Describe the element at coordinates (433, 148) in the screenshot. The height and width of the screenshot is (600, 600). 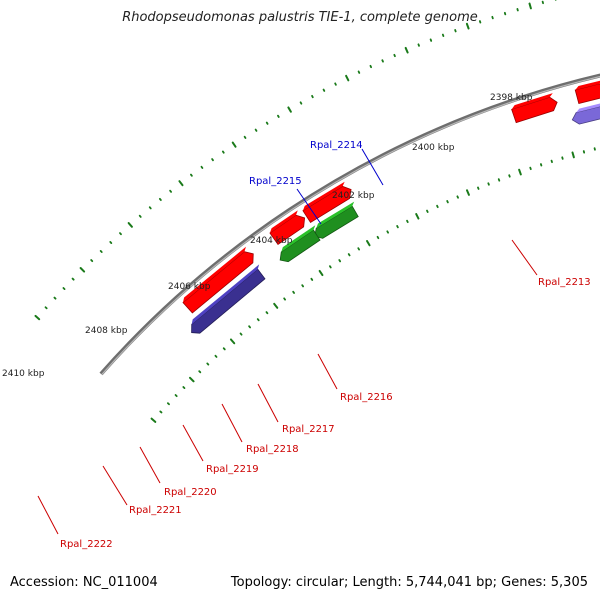
I see `kbp-label: 2400 kbp` at that location.